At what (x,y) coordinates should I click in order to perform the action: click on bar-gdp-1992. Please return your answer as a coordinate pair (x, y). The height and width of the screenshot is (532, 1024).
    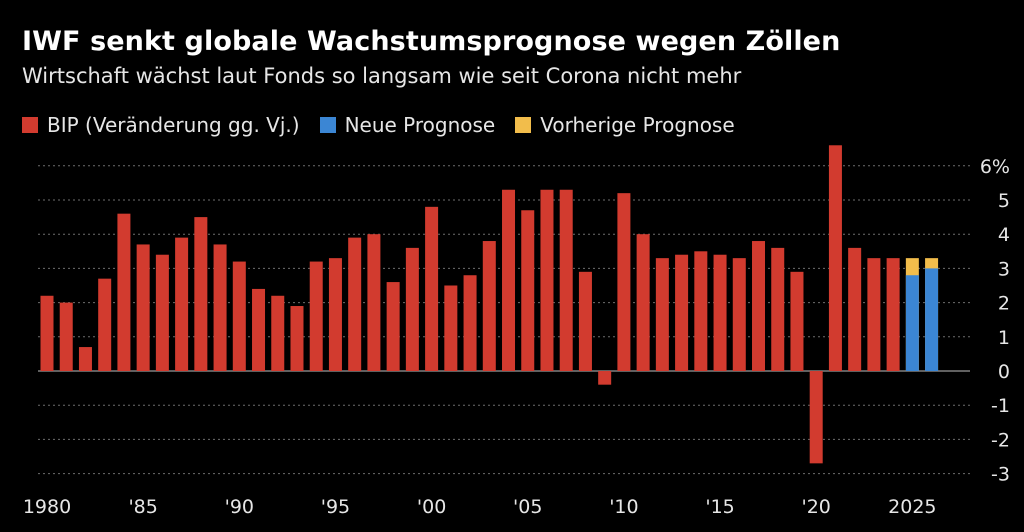
    Looking at the image, I should click on (278, 333).